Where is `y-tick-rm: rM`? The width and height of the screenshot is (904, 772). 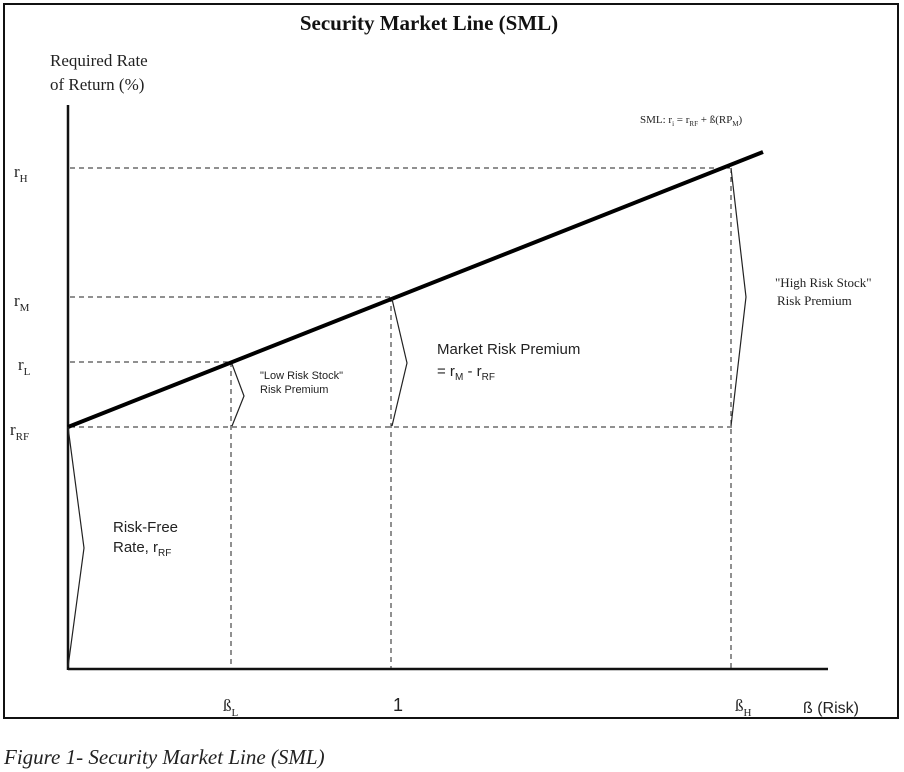
y-tick-rm: rM is located at coordinates (22, 302).